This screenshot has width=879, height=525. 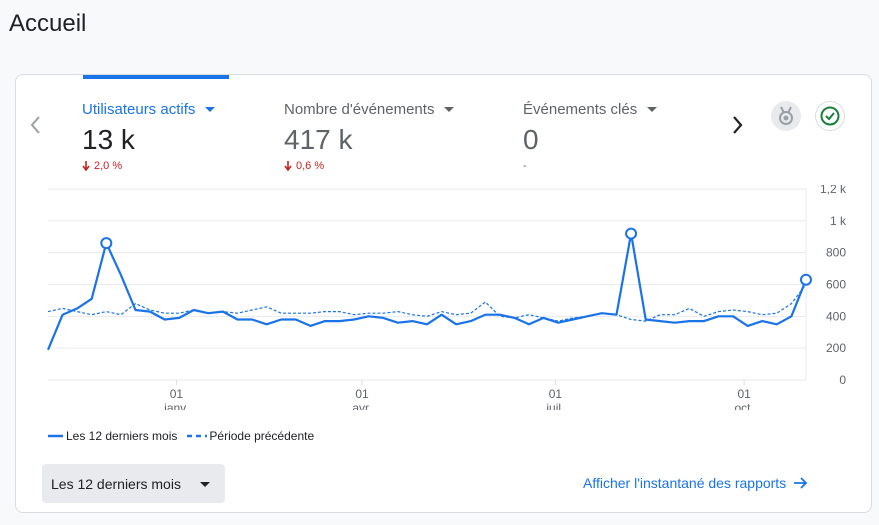 What do you see at coordinates (590, 136) in the screenshot?
I see `metric-key-events: Événements clés 0 -` at bounding box center [590, 136].